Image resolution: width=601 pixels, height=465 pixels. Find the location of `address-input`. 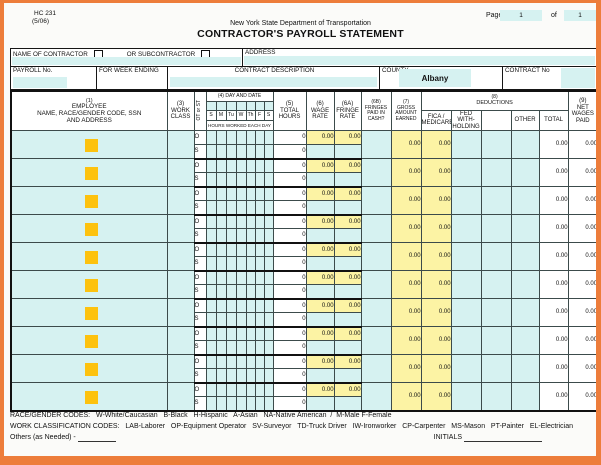

address-input is located at coordinates (419, 60).